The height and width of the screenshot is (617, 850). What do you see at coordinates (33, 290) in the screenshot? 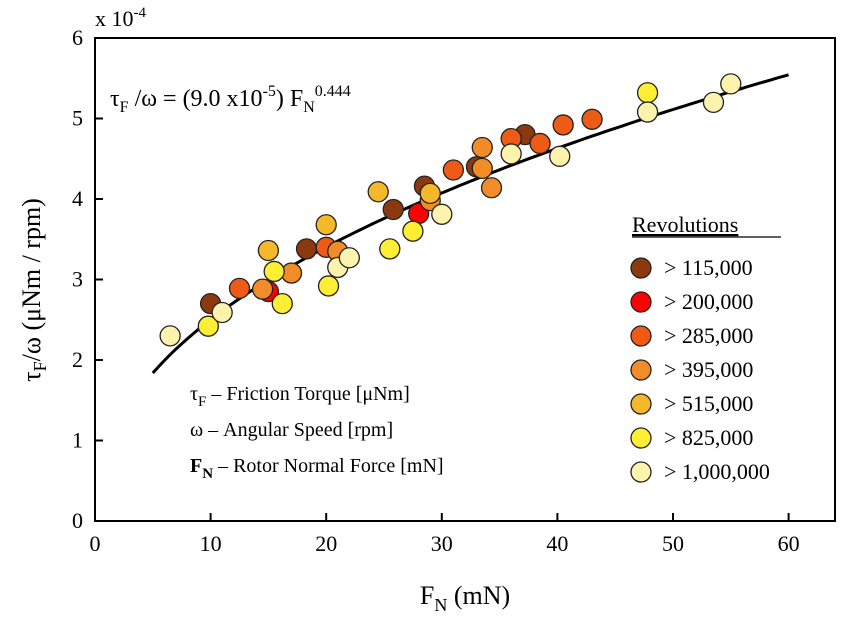
I see `y-axis-title: τF/ω (μNm / rpm)` at bounding box center [33, 290].